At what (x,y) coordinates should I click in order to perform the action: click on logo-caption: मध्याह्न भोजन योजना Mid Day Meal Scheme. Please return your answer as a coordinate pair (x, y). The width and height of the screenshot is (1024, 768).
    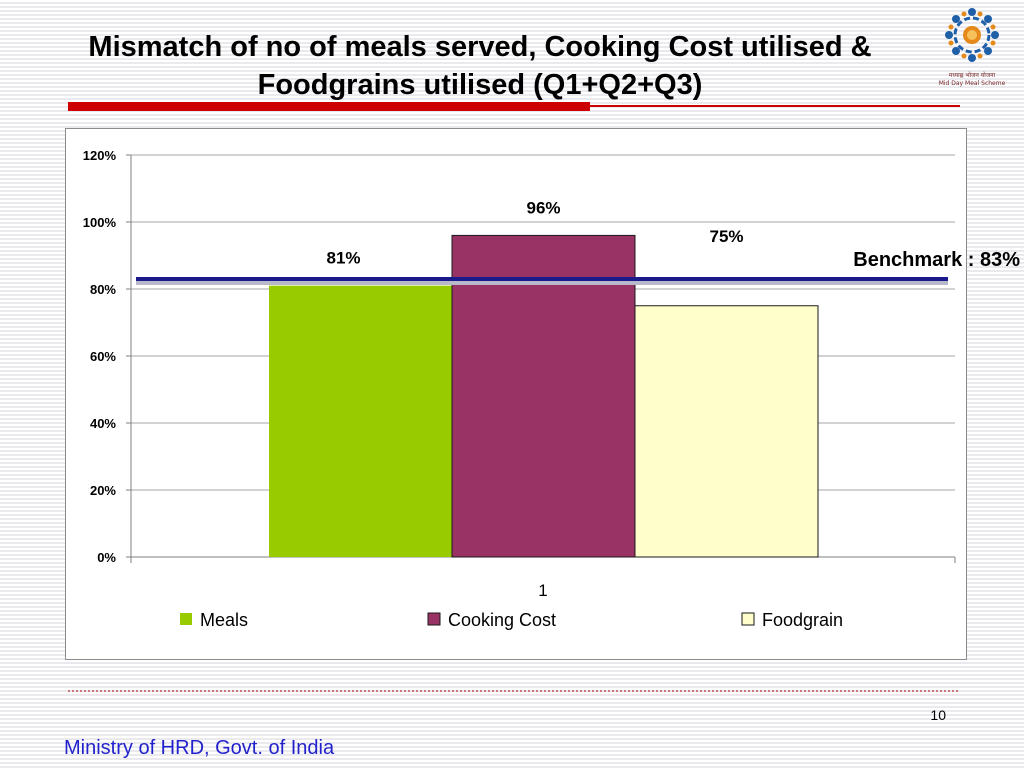
    Looking at the image, I should click on (972, 80).